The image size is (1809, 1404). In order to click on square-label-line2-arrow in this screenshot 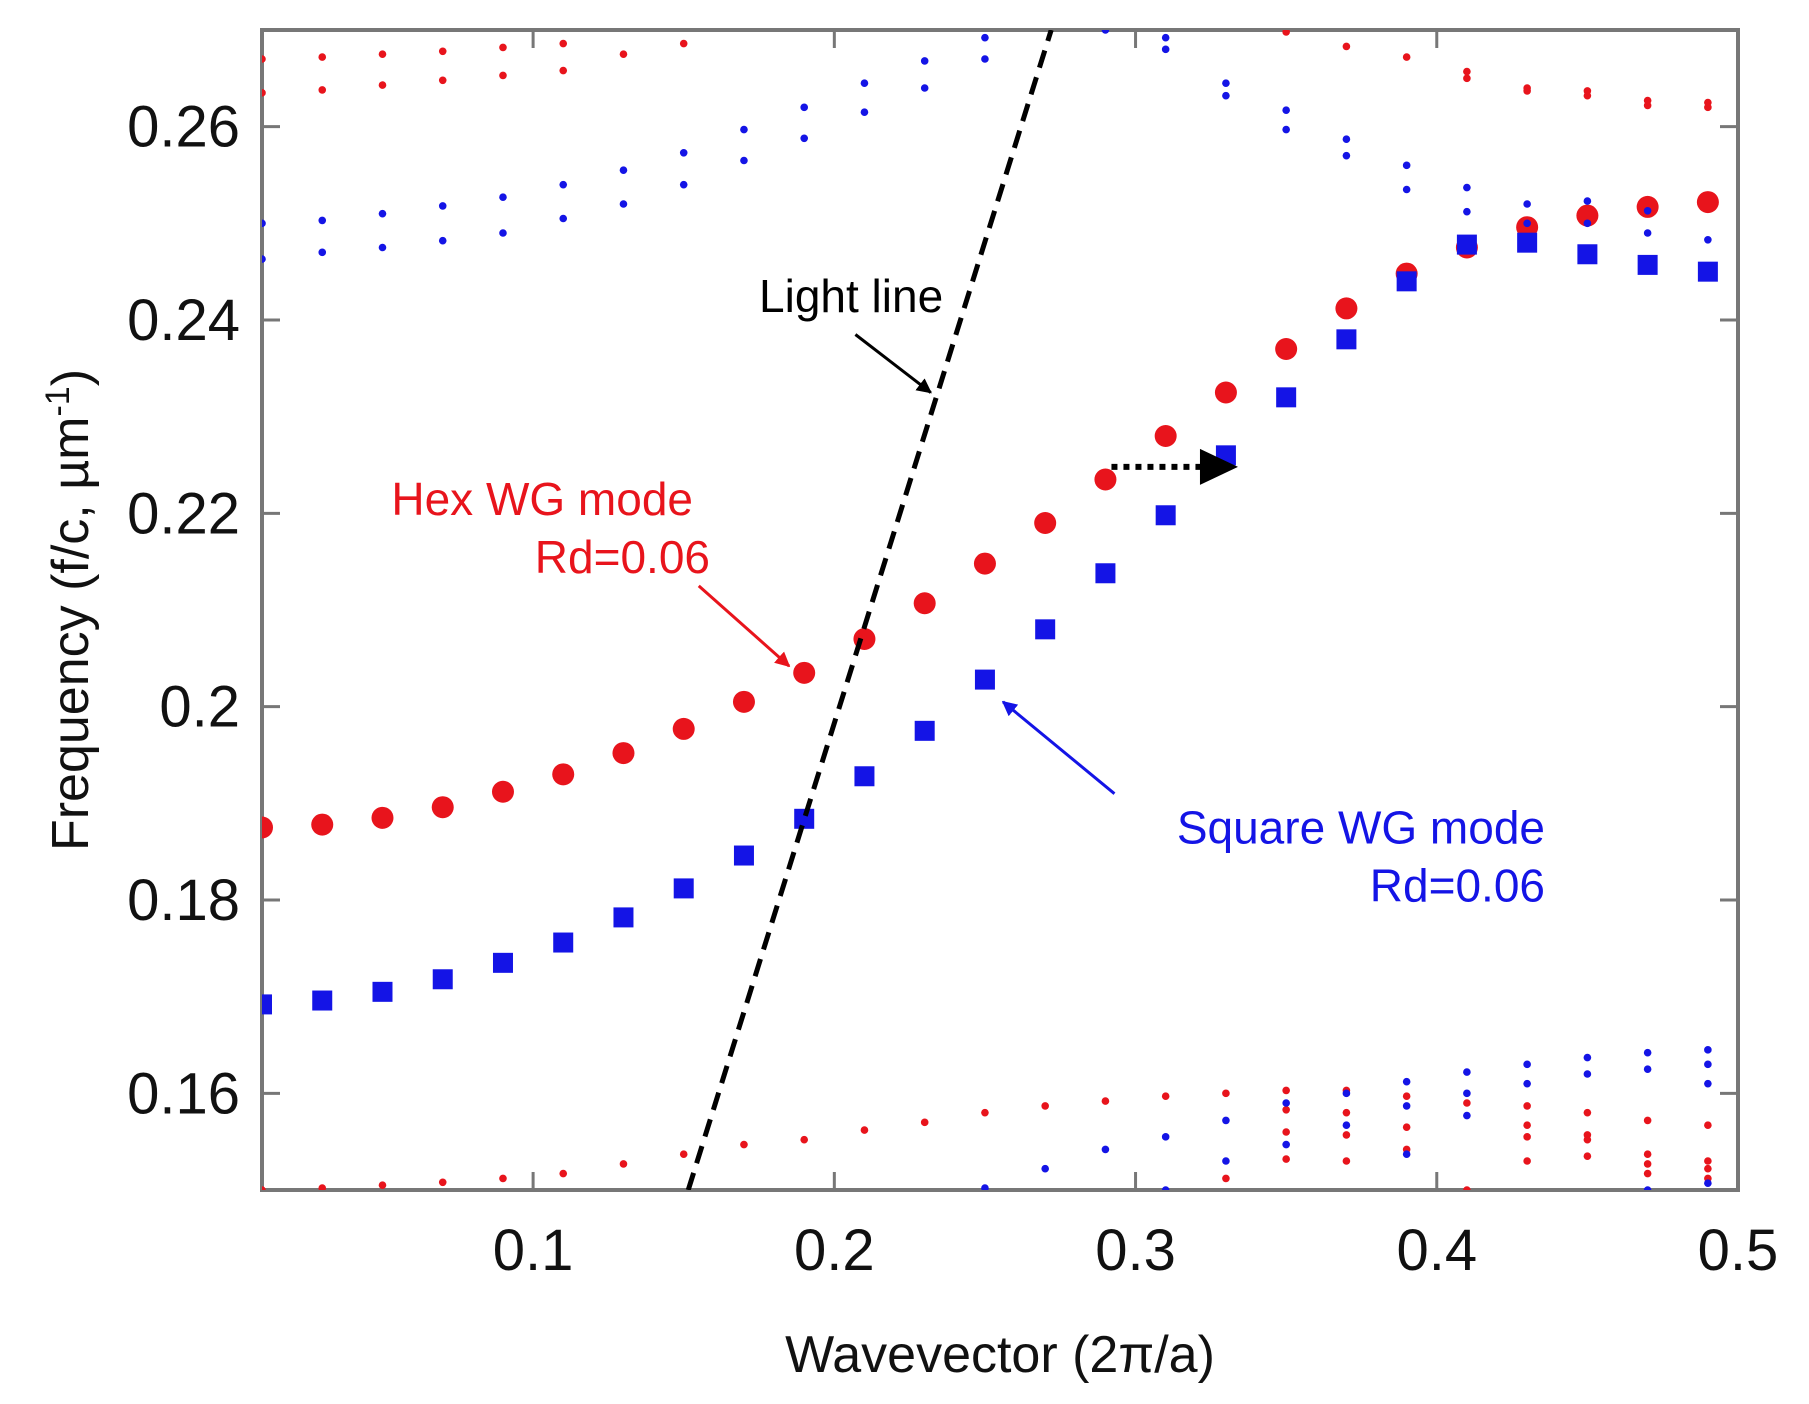, I will do `click(1058, 747)`.